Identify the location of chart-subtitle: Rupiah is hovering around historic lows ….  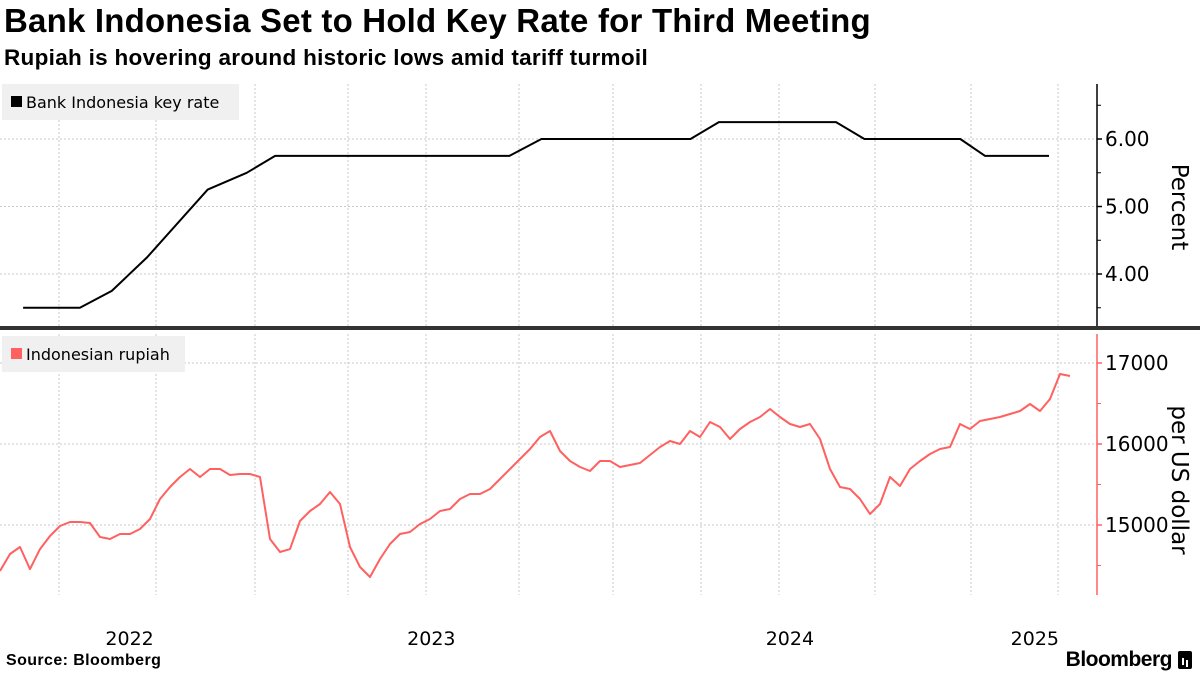
(326, 57).